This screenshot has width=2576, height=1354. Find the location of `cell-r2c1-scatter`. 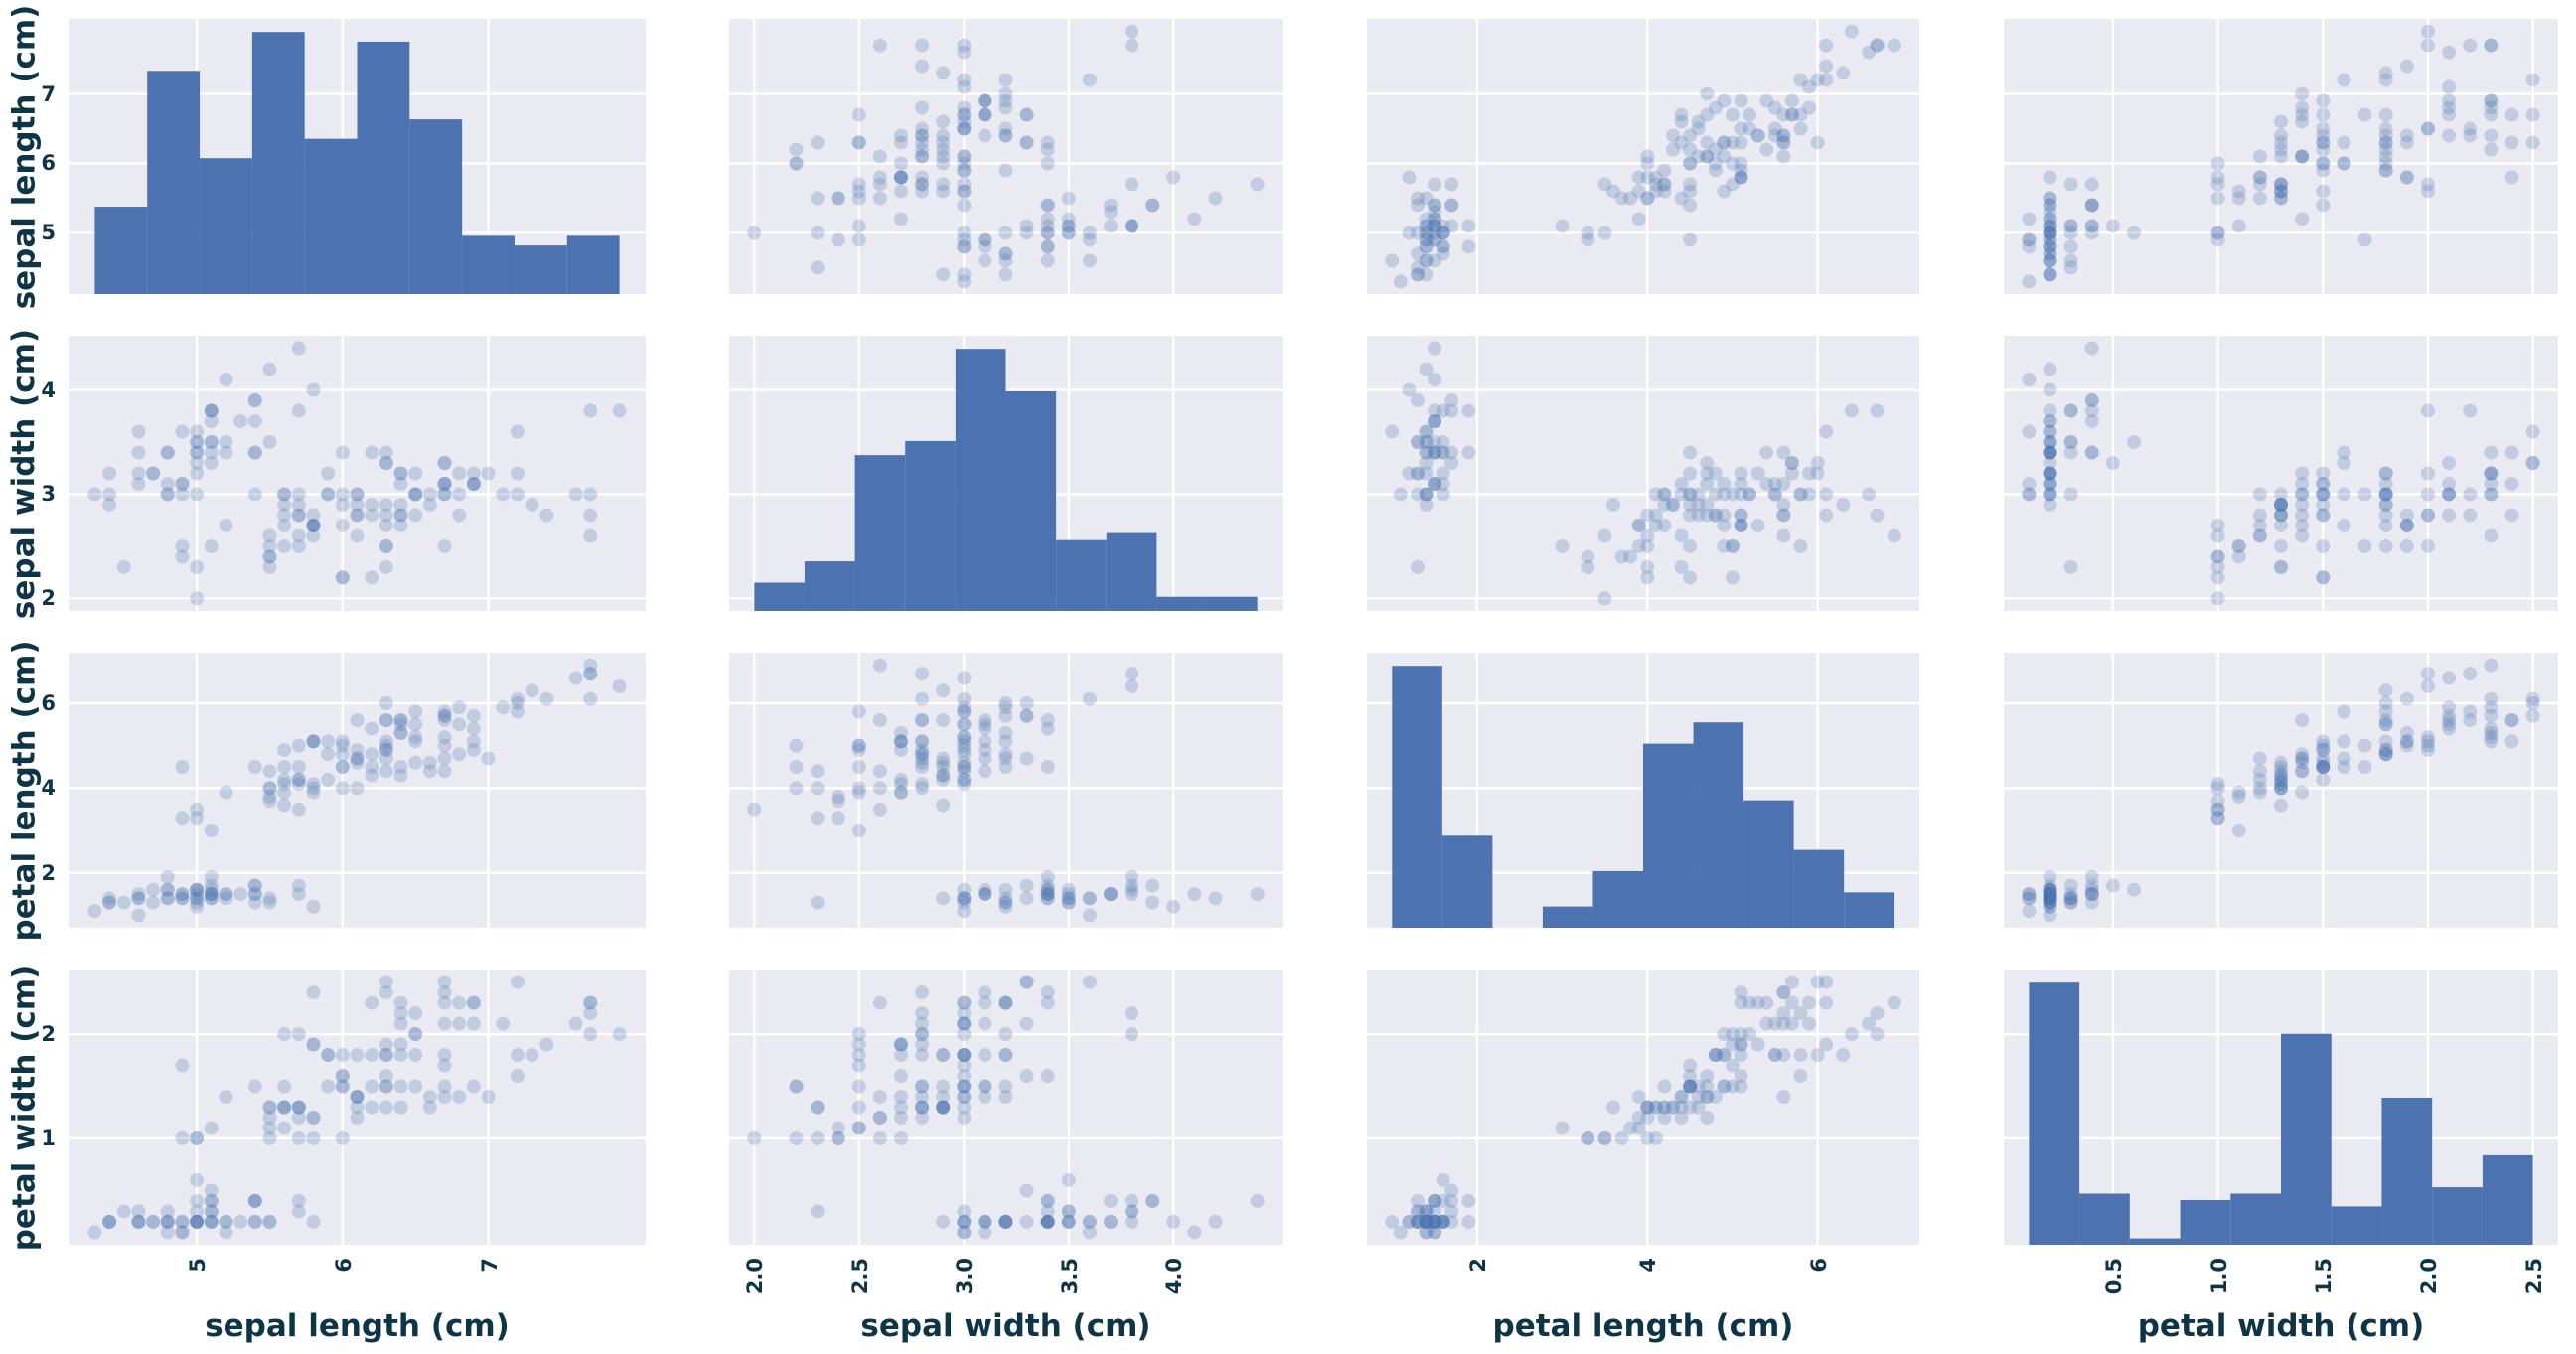

cell-r2c1-scatter is located at coordinates (1006, 790).